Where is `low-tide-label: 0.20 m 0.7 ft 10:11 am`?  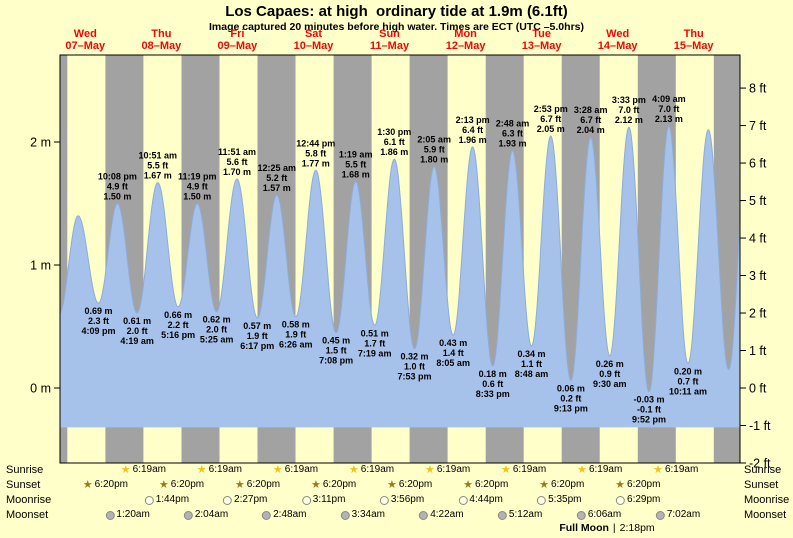 low-tide-label: 0.20 m 0.7 ft 10:11 am is located at coordinates (688, 381).